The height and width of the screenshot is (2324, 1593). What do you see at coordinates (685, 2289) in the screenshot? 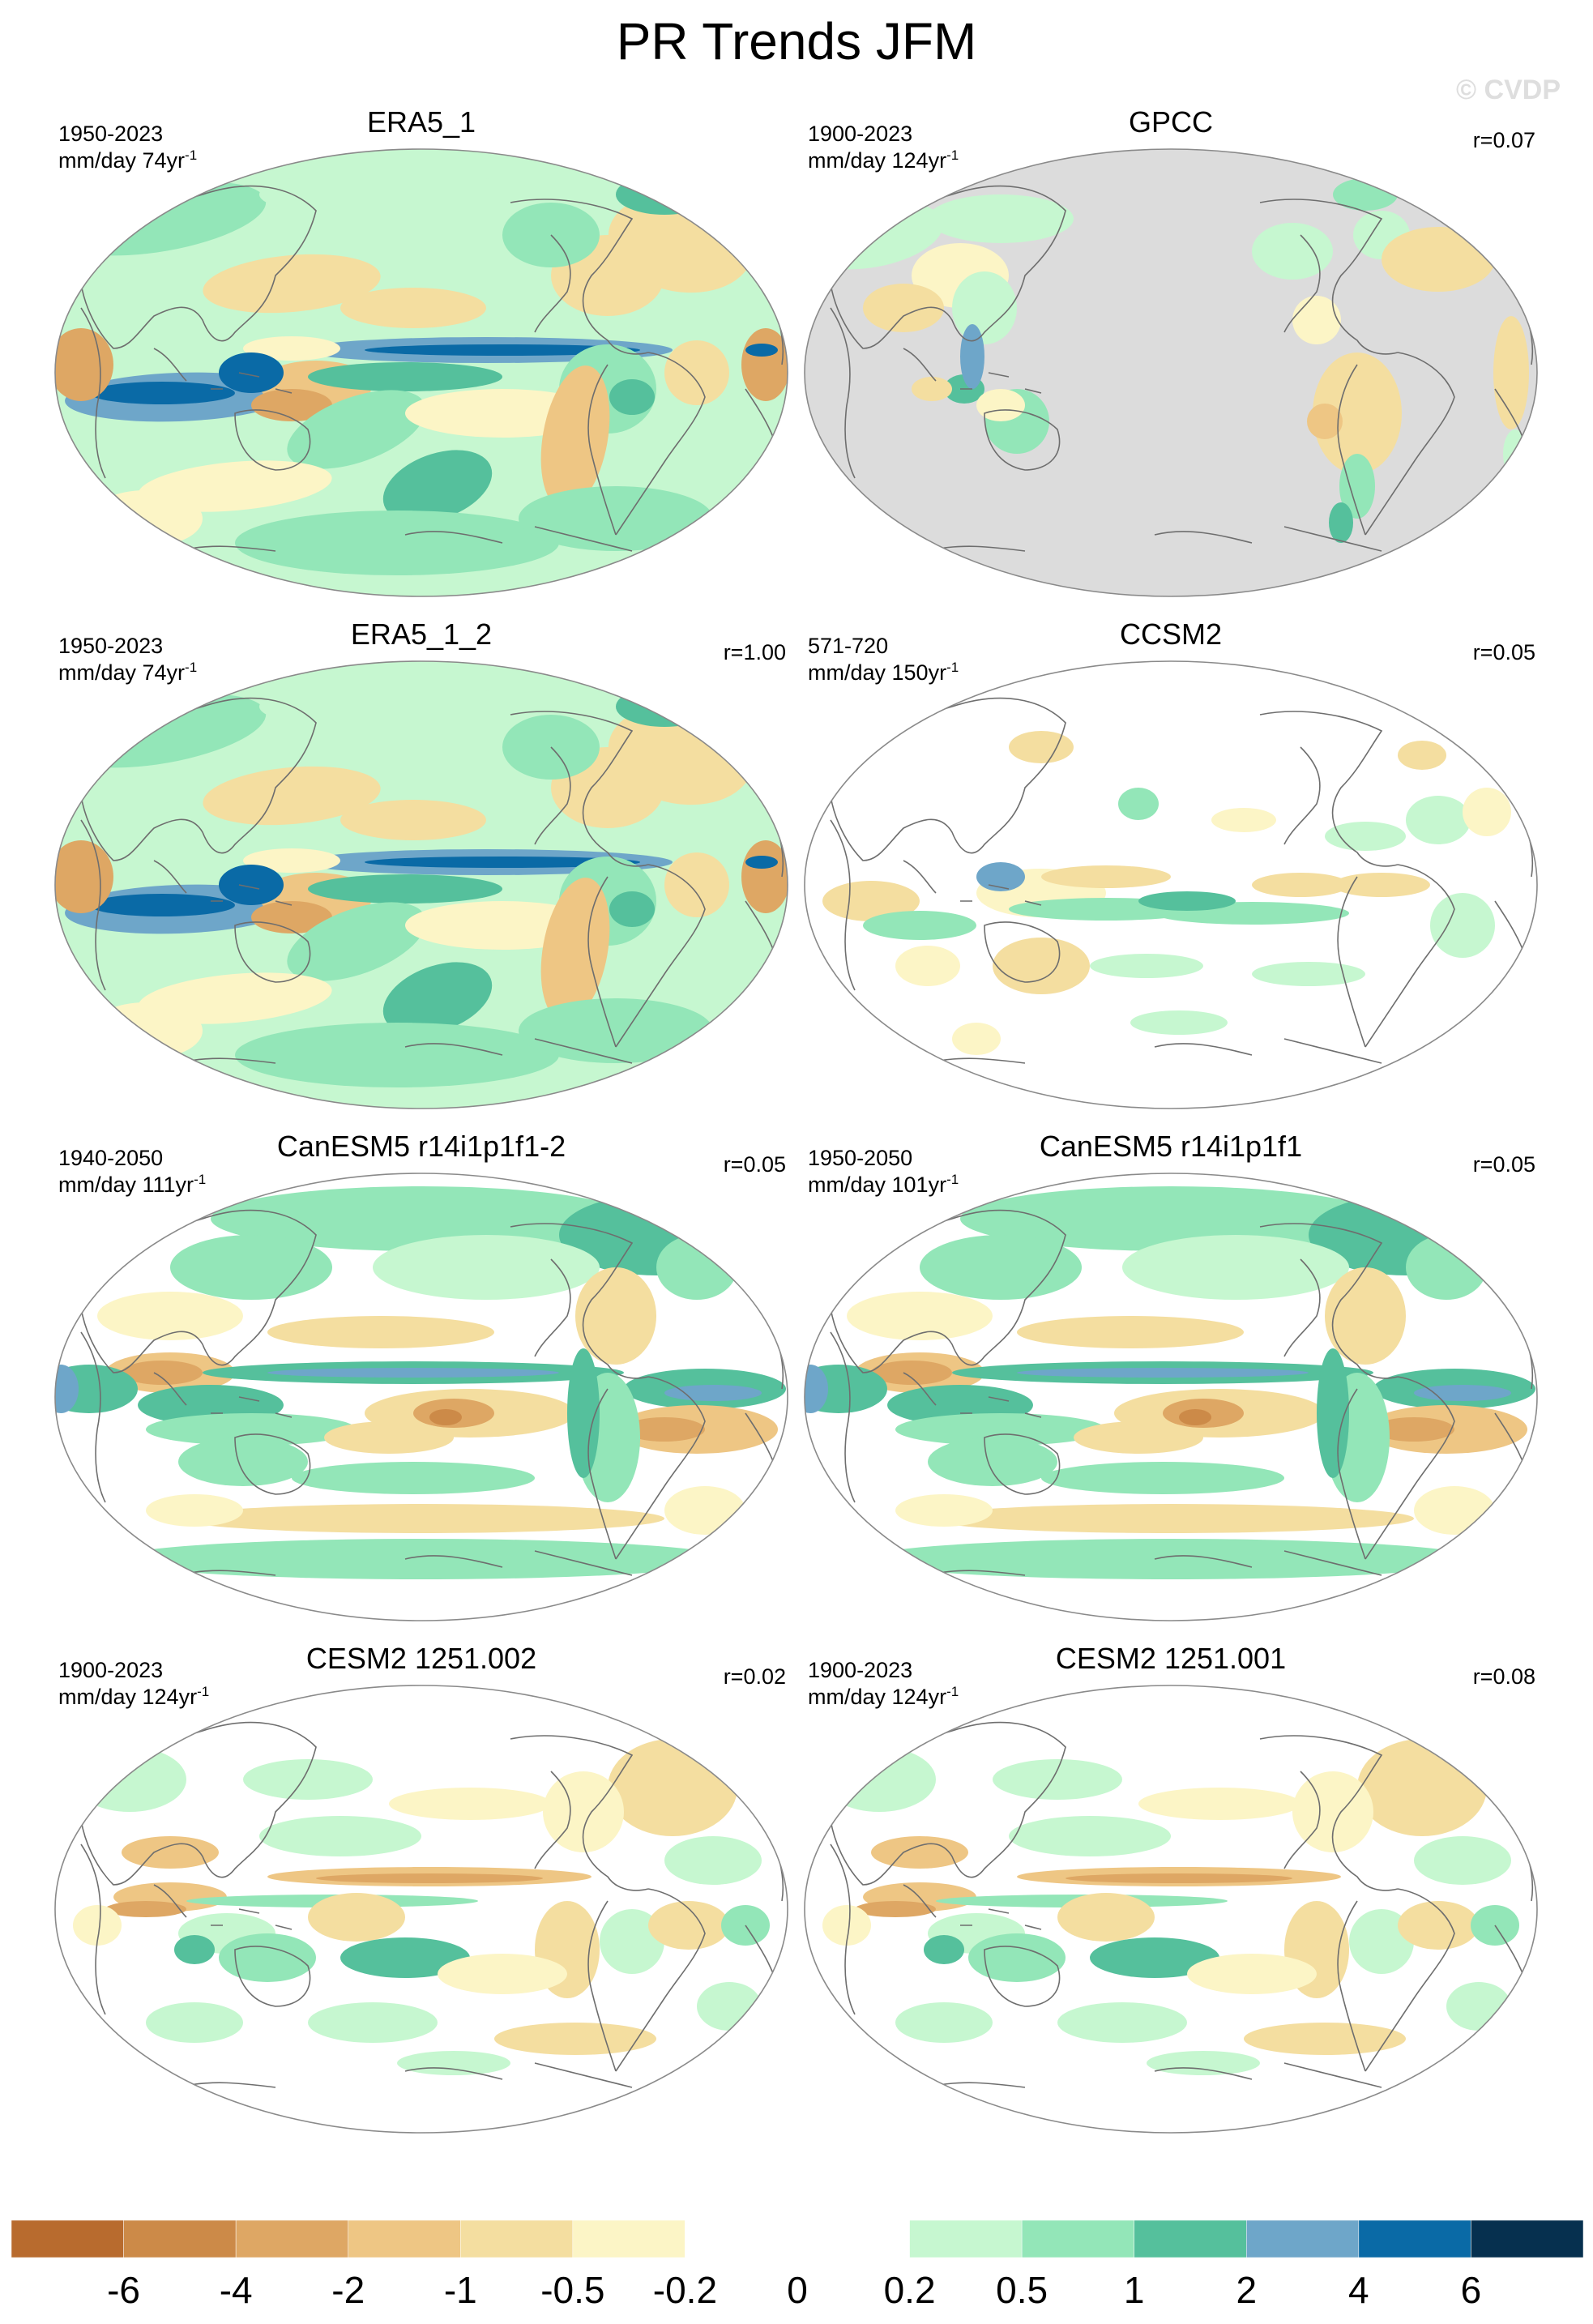
I see `colorbar-label: -0.2` at bounding box center [685, 2289].